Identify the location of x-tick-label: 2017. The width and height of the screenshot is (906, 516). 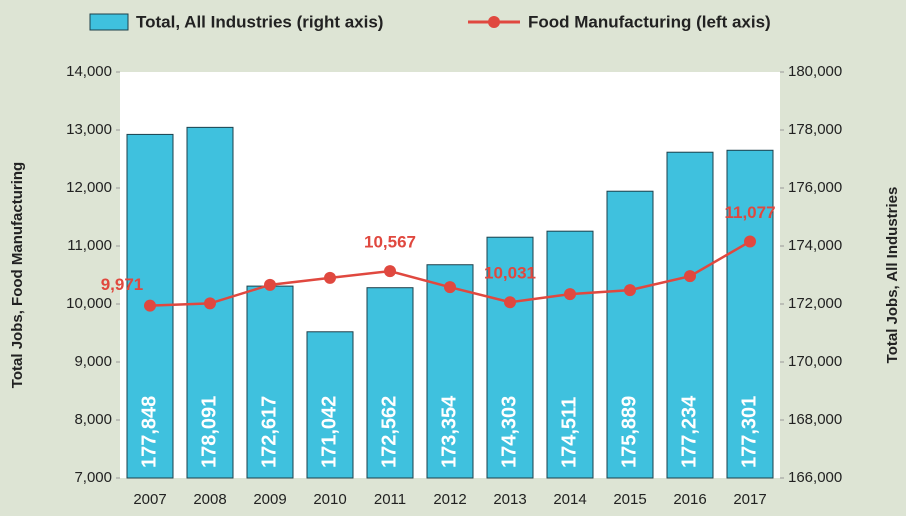
(749, 499).